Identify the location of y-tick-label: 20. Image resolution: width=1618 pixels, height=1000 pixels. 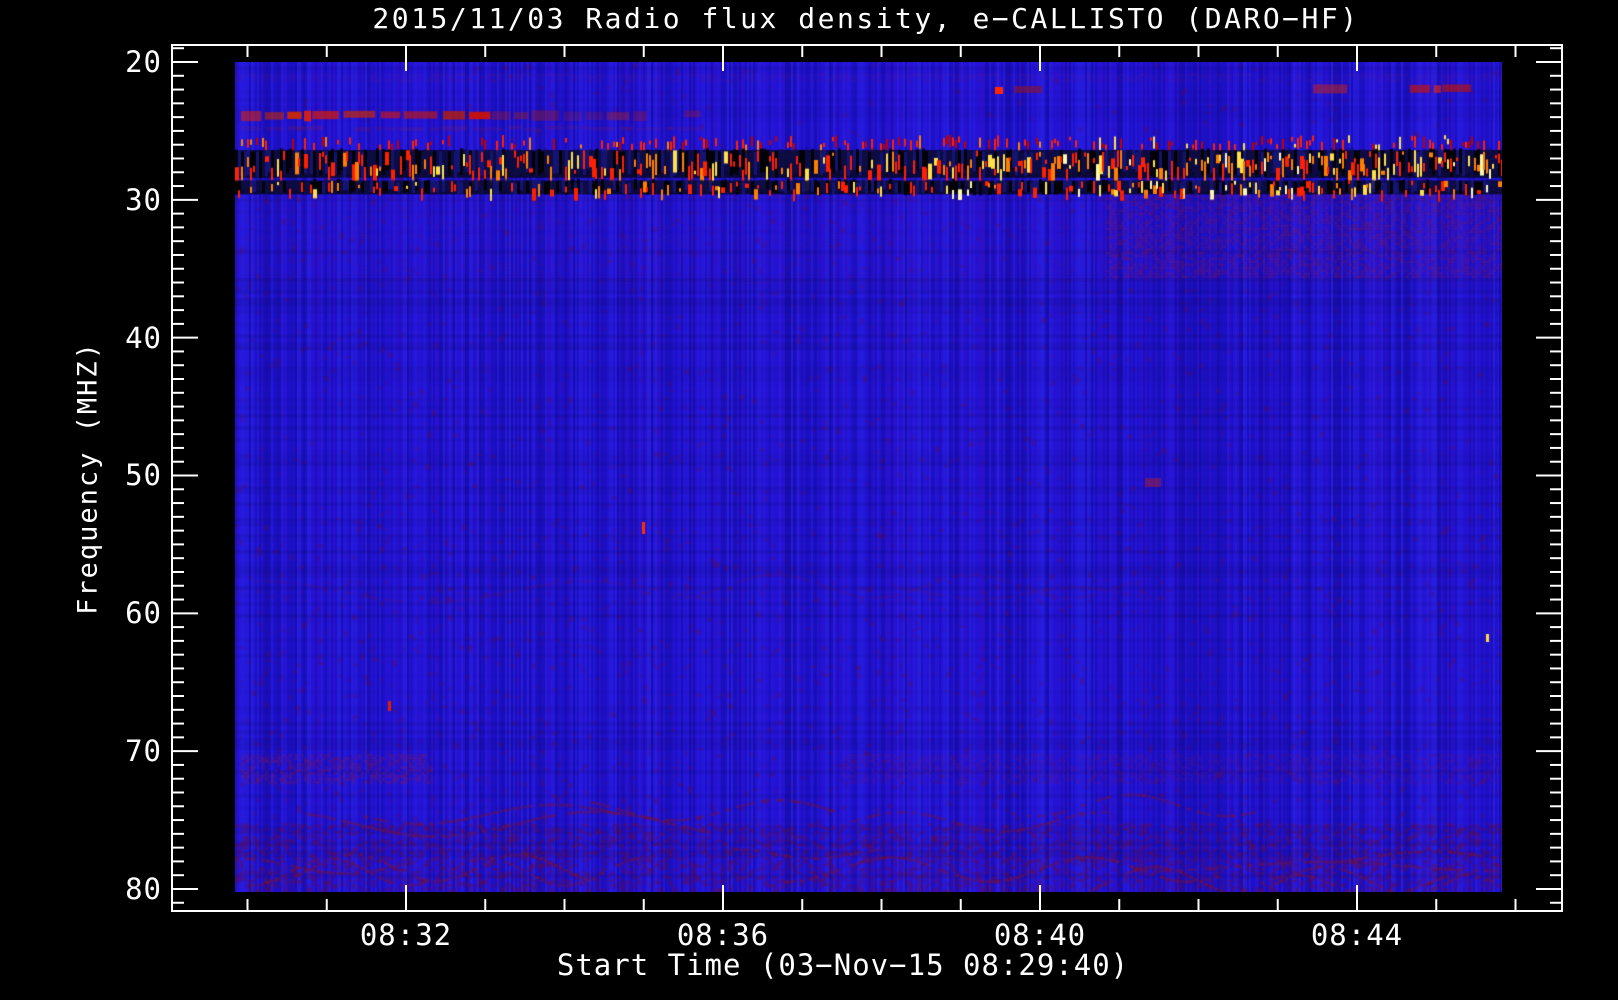
(143, 62).